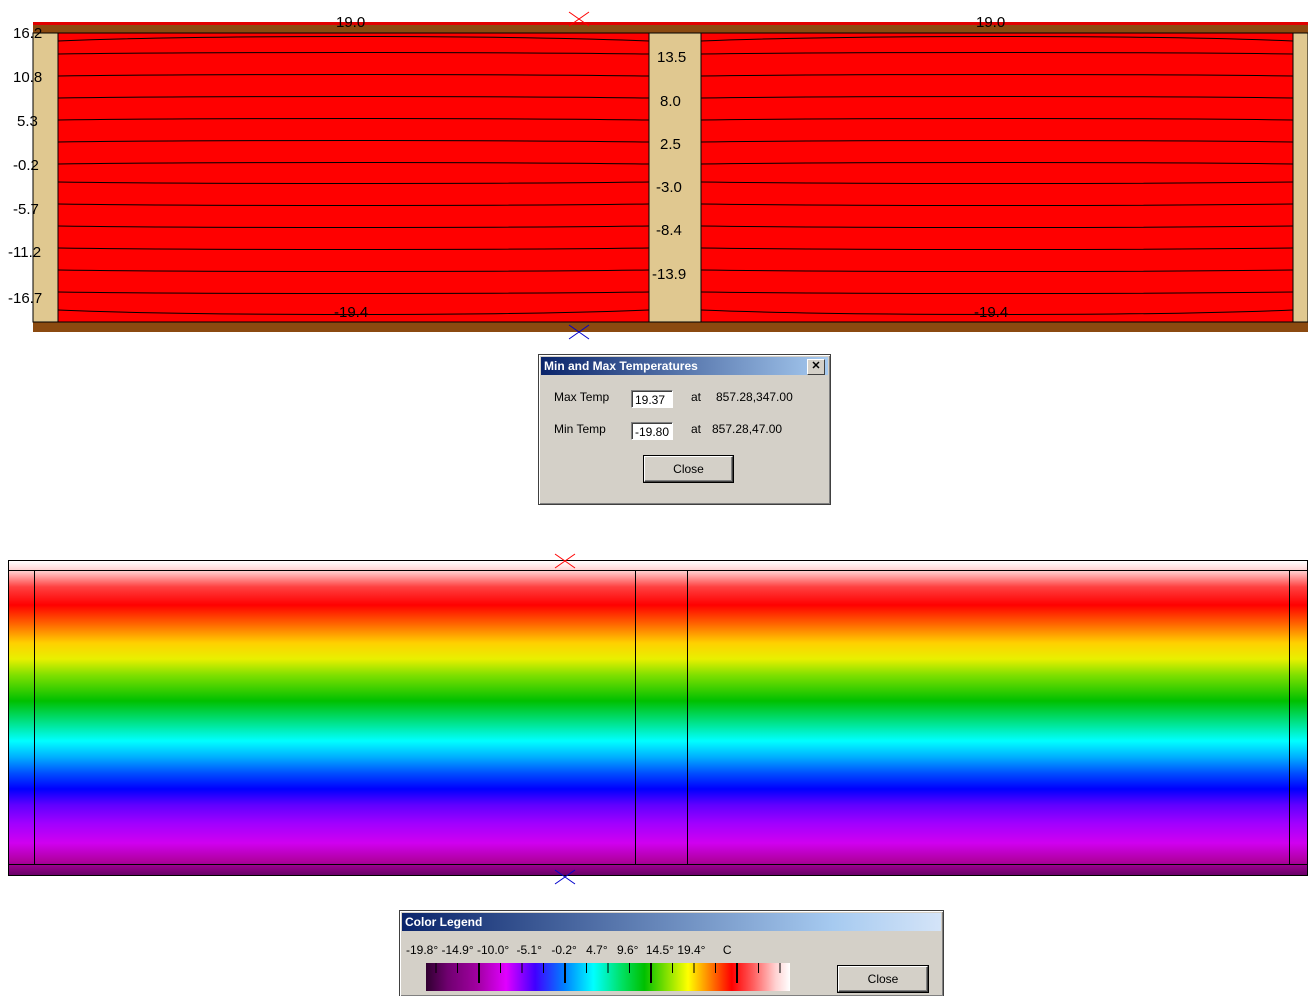  Describe the element at coordinates (670, 28) in the screenshot. I see `top-edge` at that location.